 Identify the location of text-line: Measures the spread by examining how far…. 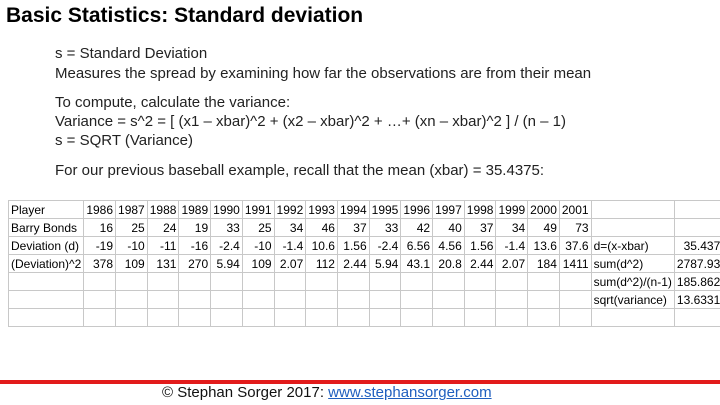
(323, 73).